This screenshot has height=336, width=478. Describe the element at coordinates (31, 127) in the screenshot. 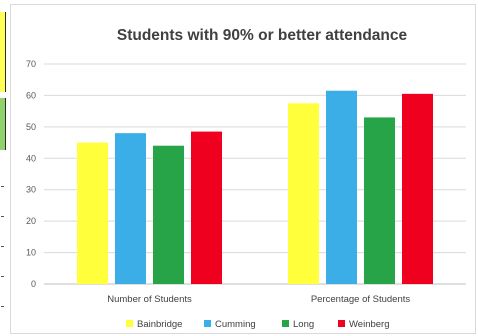

I see `y-tick-label: 50` at that location.